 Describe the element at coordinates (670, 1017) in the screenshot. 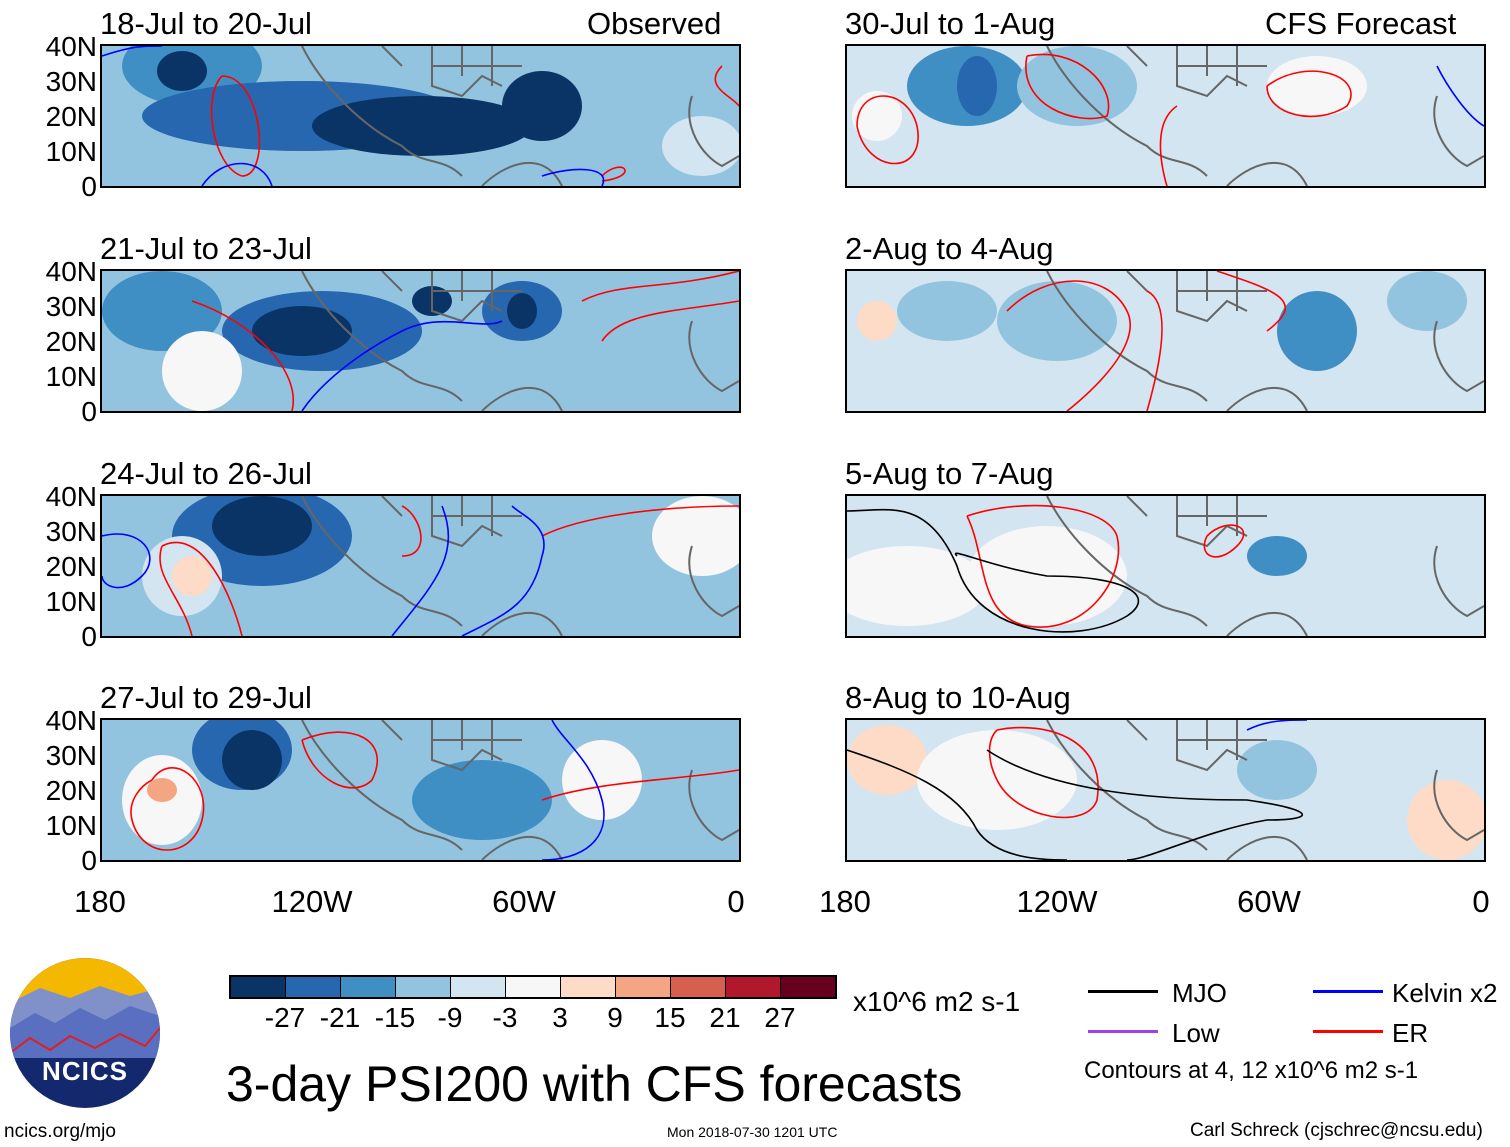

I see `colorbar-label: 15` at that location.